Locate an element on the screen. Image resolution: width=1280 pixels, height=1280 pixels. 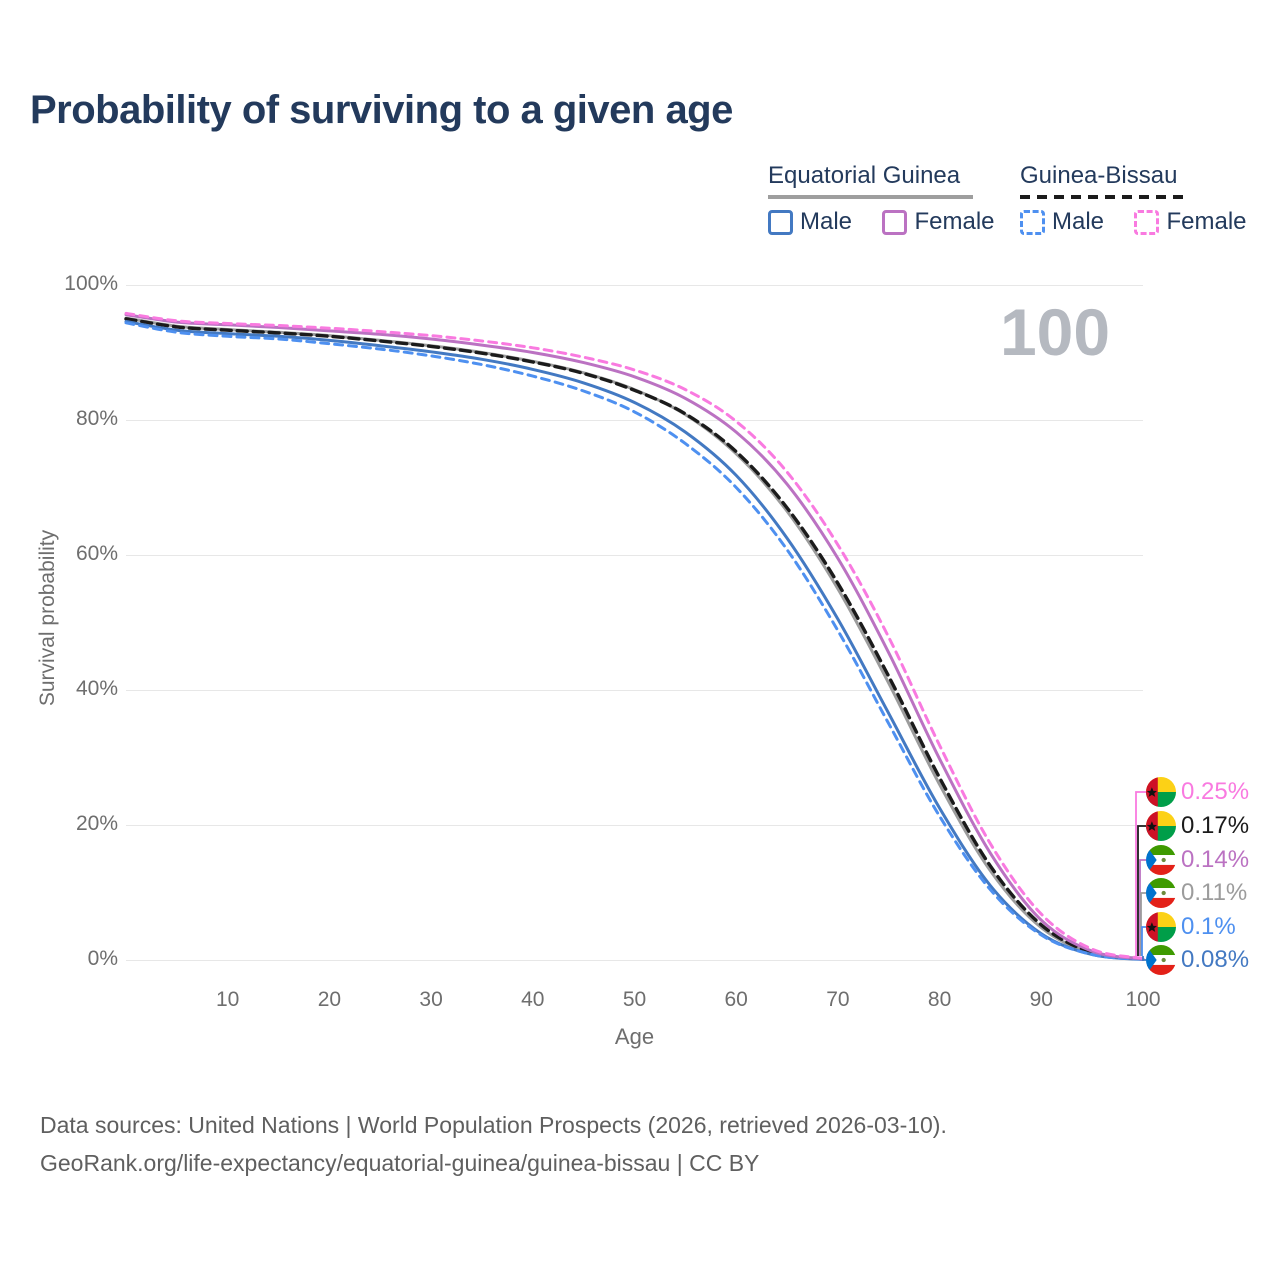
x-tick-label: 10 is located at coordinates (228, 999).